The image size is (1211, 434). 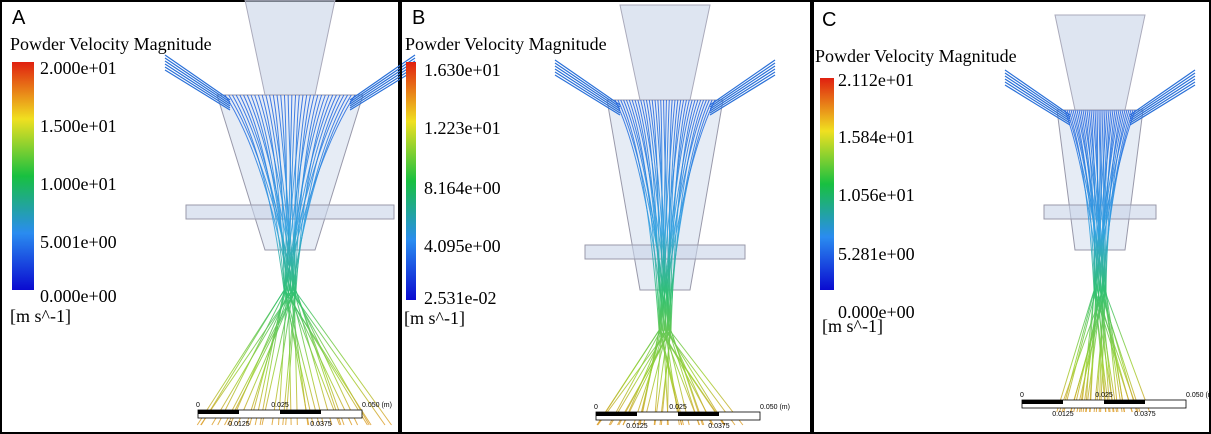 What do you see at coordinates (462, 70) in the screenshot?
I see `legend-tick-label: 1.630e+01` at bounding box center [462, 70].